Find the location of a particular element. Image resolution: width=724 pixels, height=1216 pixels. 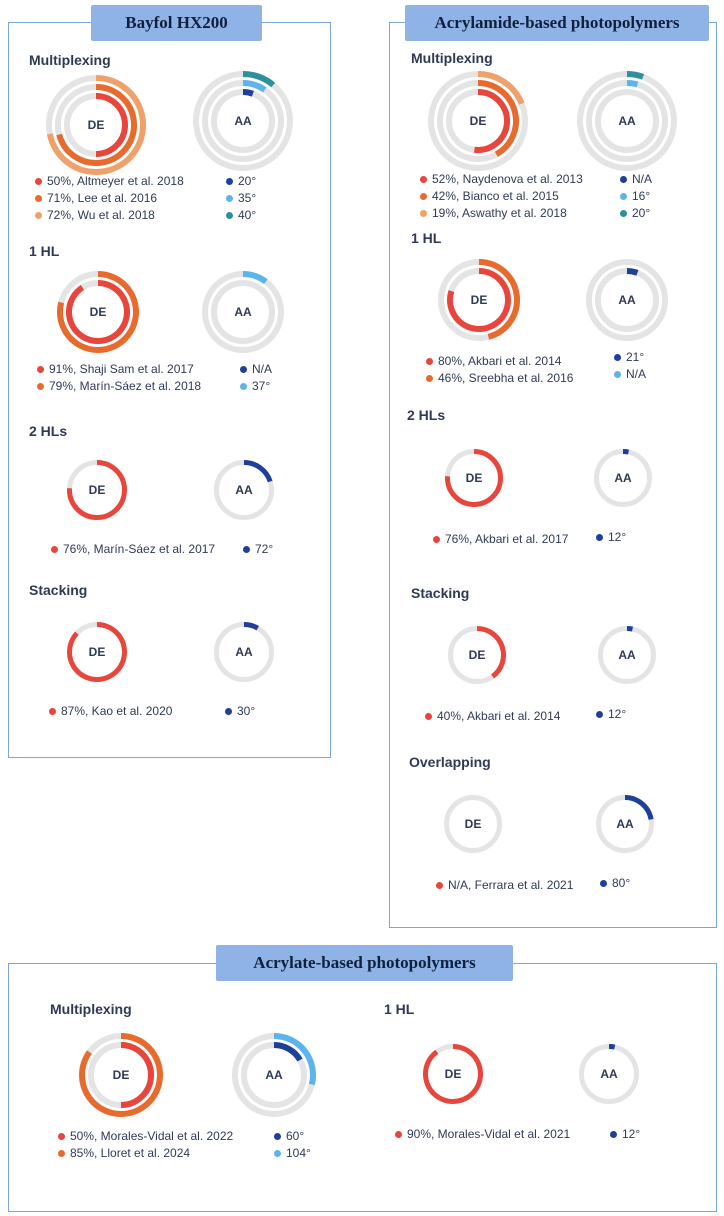

section-title: Stacking is located at coordinates (440, 593).